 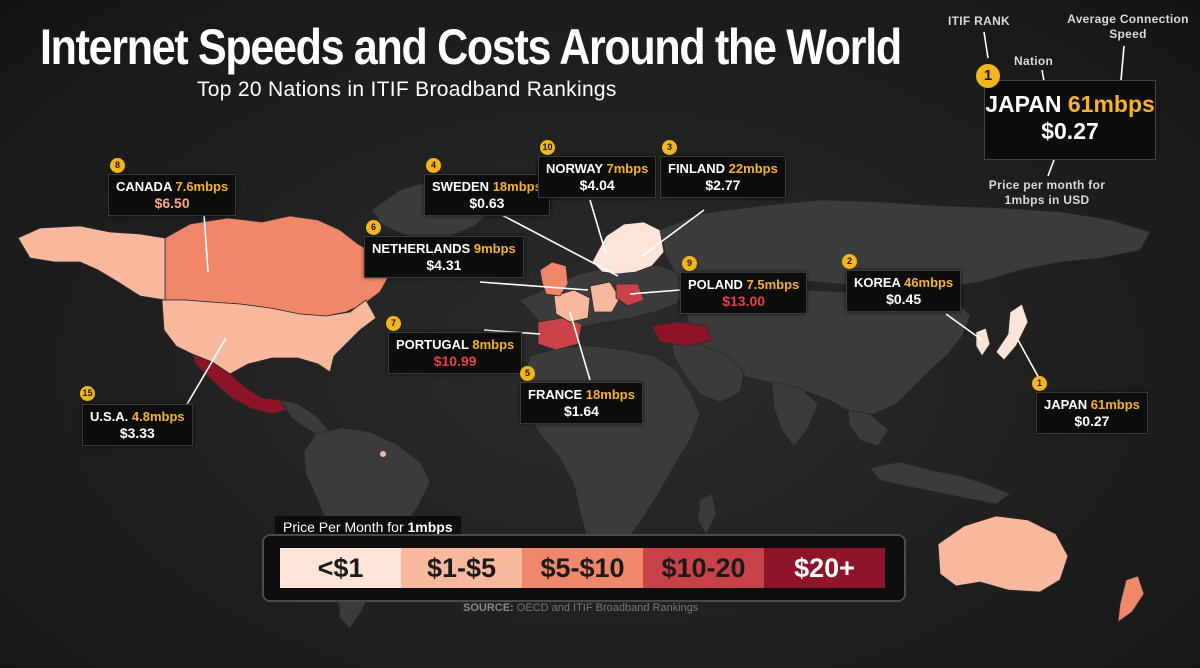 What do you see at coordinates (373, 227) in the screenshot?
I see `rank-badge-netherlands: 6` at bounding box center [373, 227].